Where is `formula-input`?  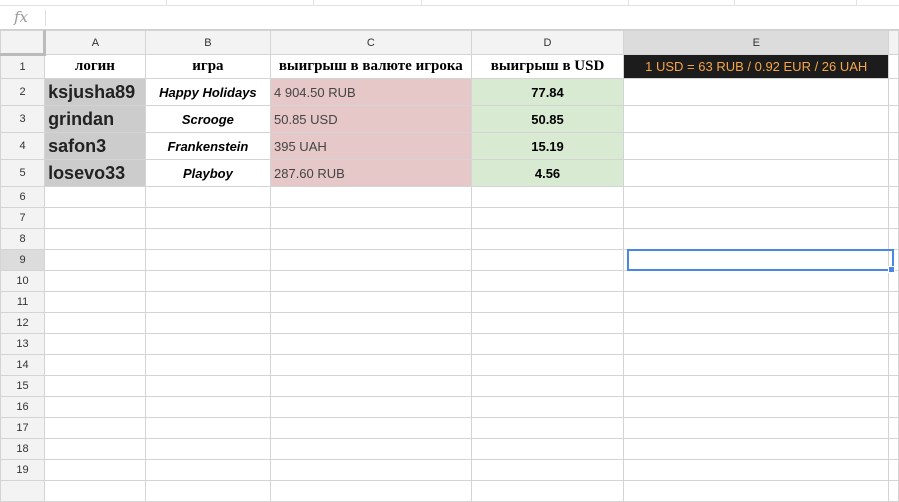
formula-input is located at coordinates (470, 18).